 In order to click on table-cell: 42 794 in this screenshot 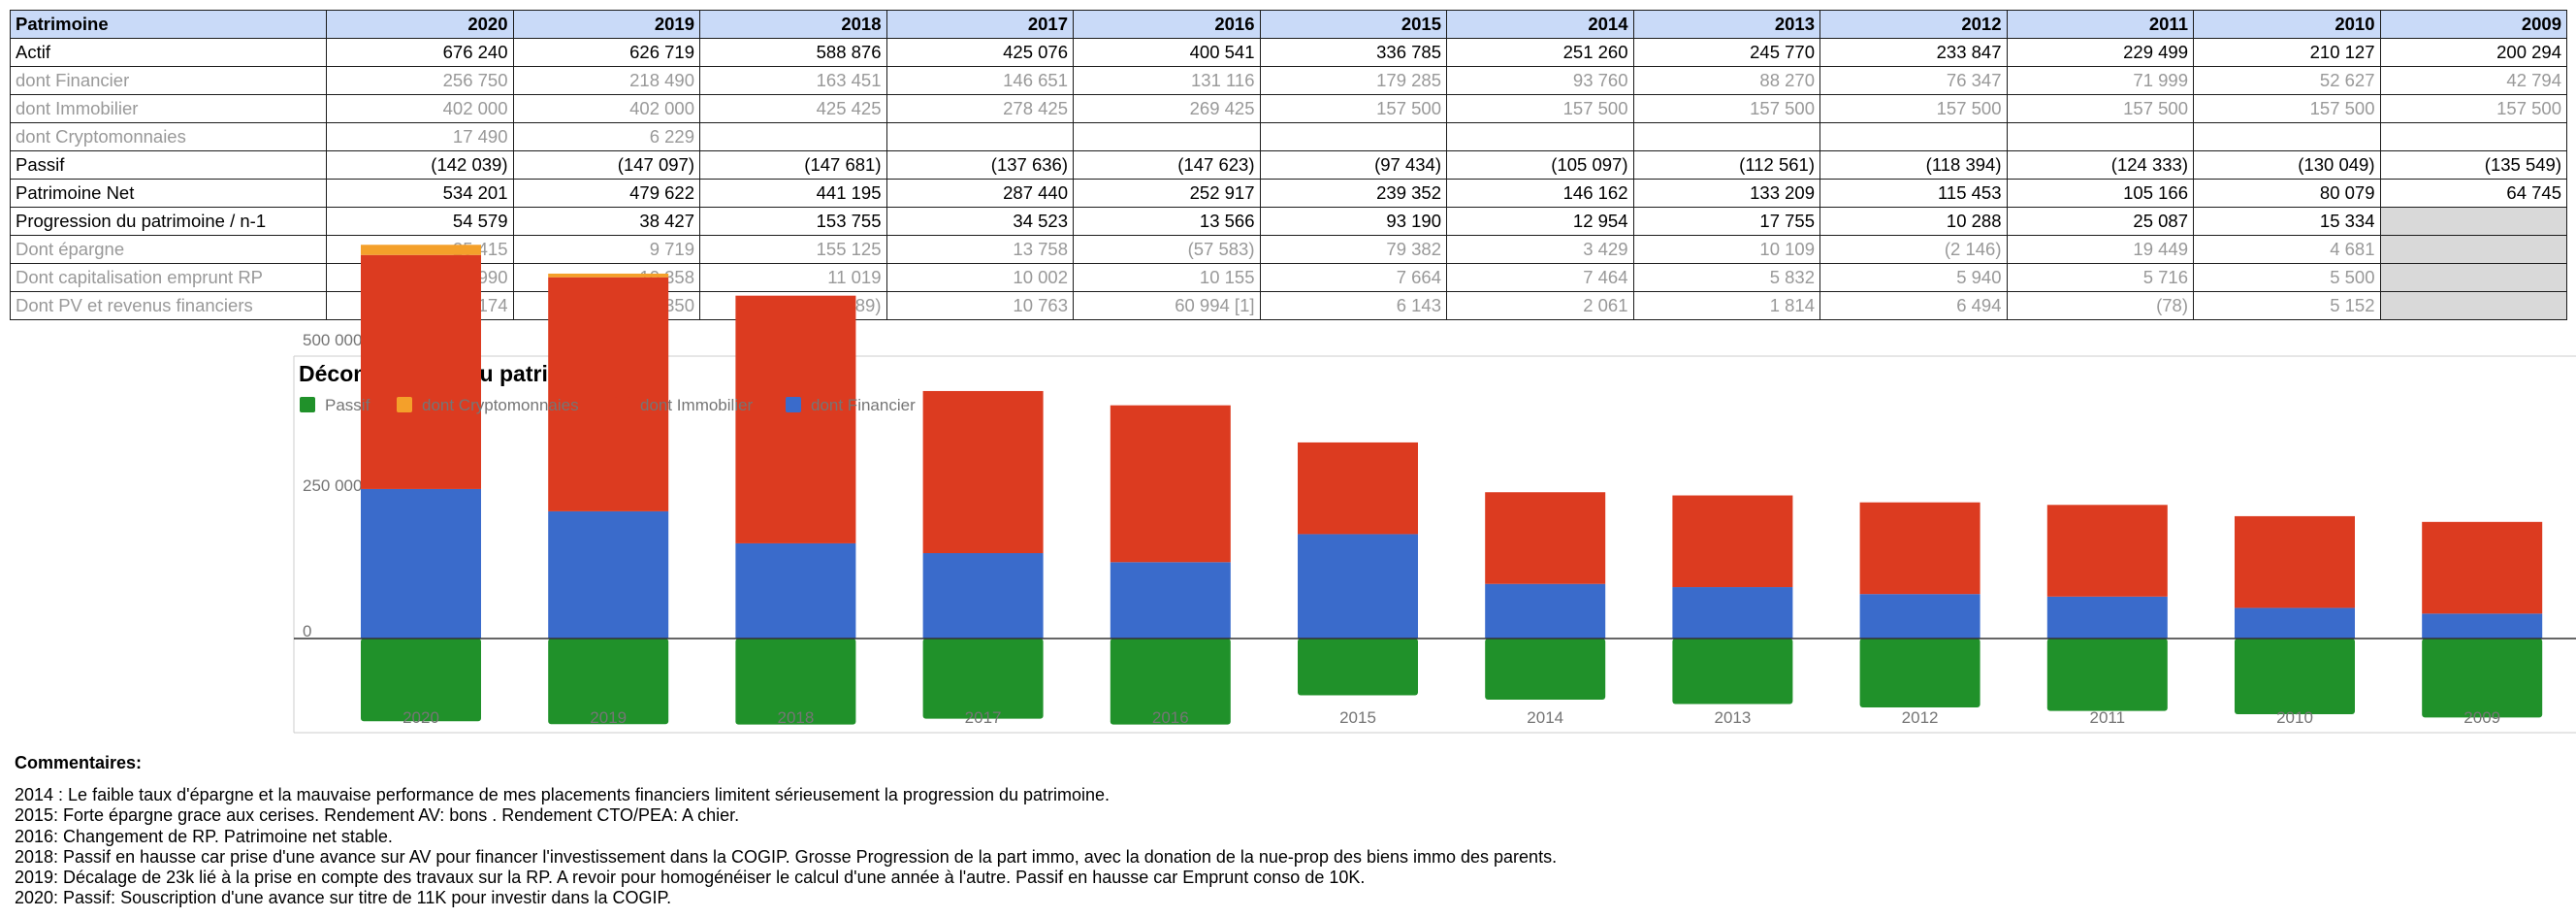, I will do `click(2473, 80)`.